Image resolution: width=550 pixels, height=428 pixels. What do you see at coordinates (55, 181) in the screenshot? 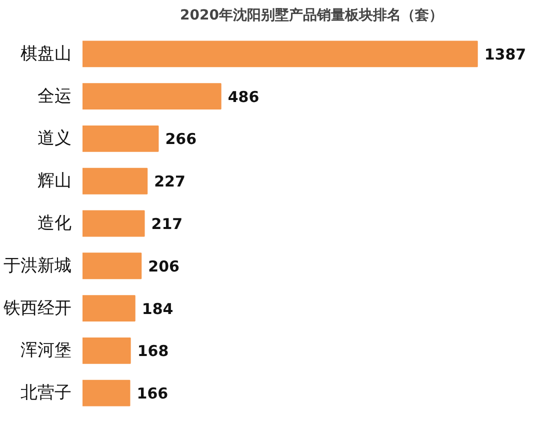
I see `y-tick-label: 辉山` at bounding box center [55, 181].